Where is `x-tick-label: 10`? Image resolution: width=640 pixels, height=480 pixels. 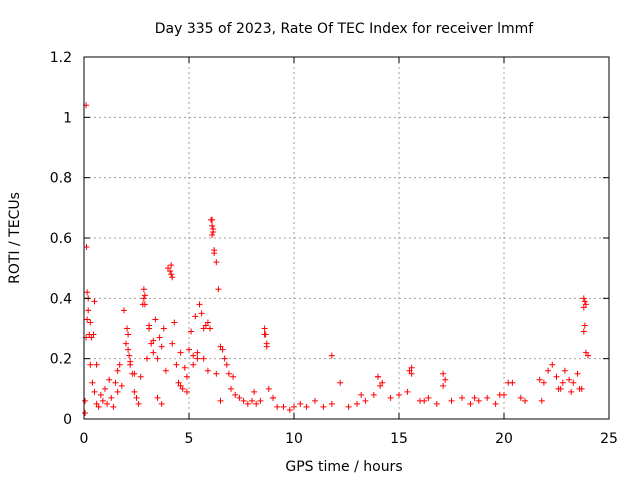
x-tick-label: 10 is located at coordinates (294, 439).